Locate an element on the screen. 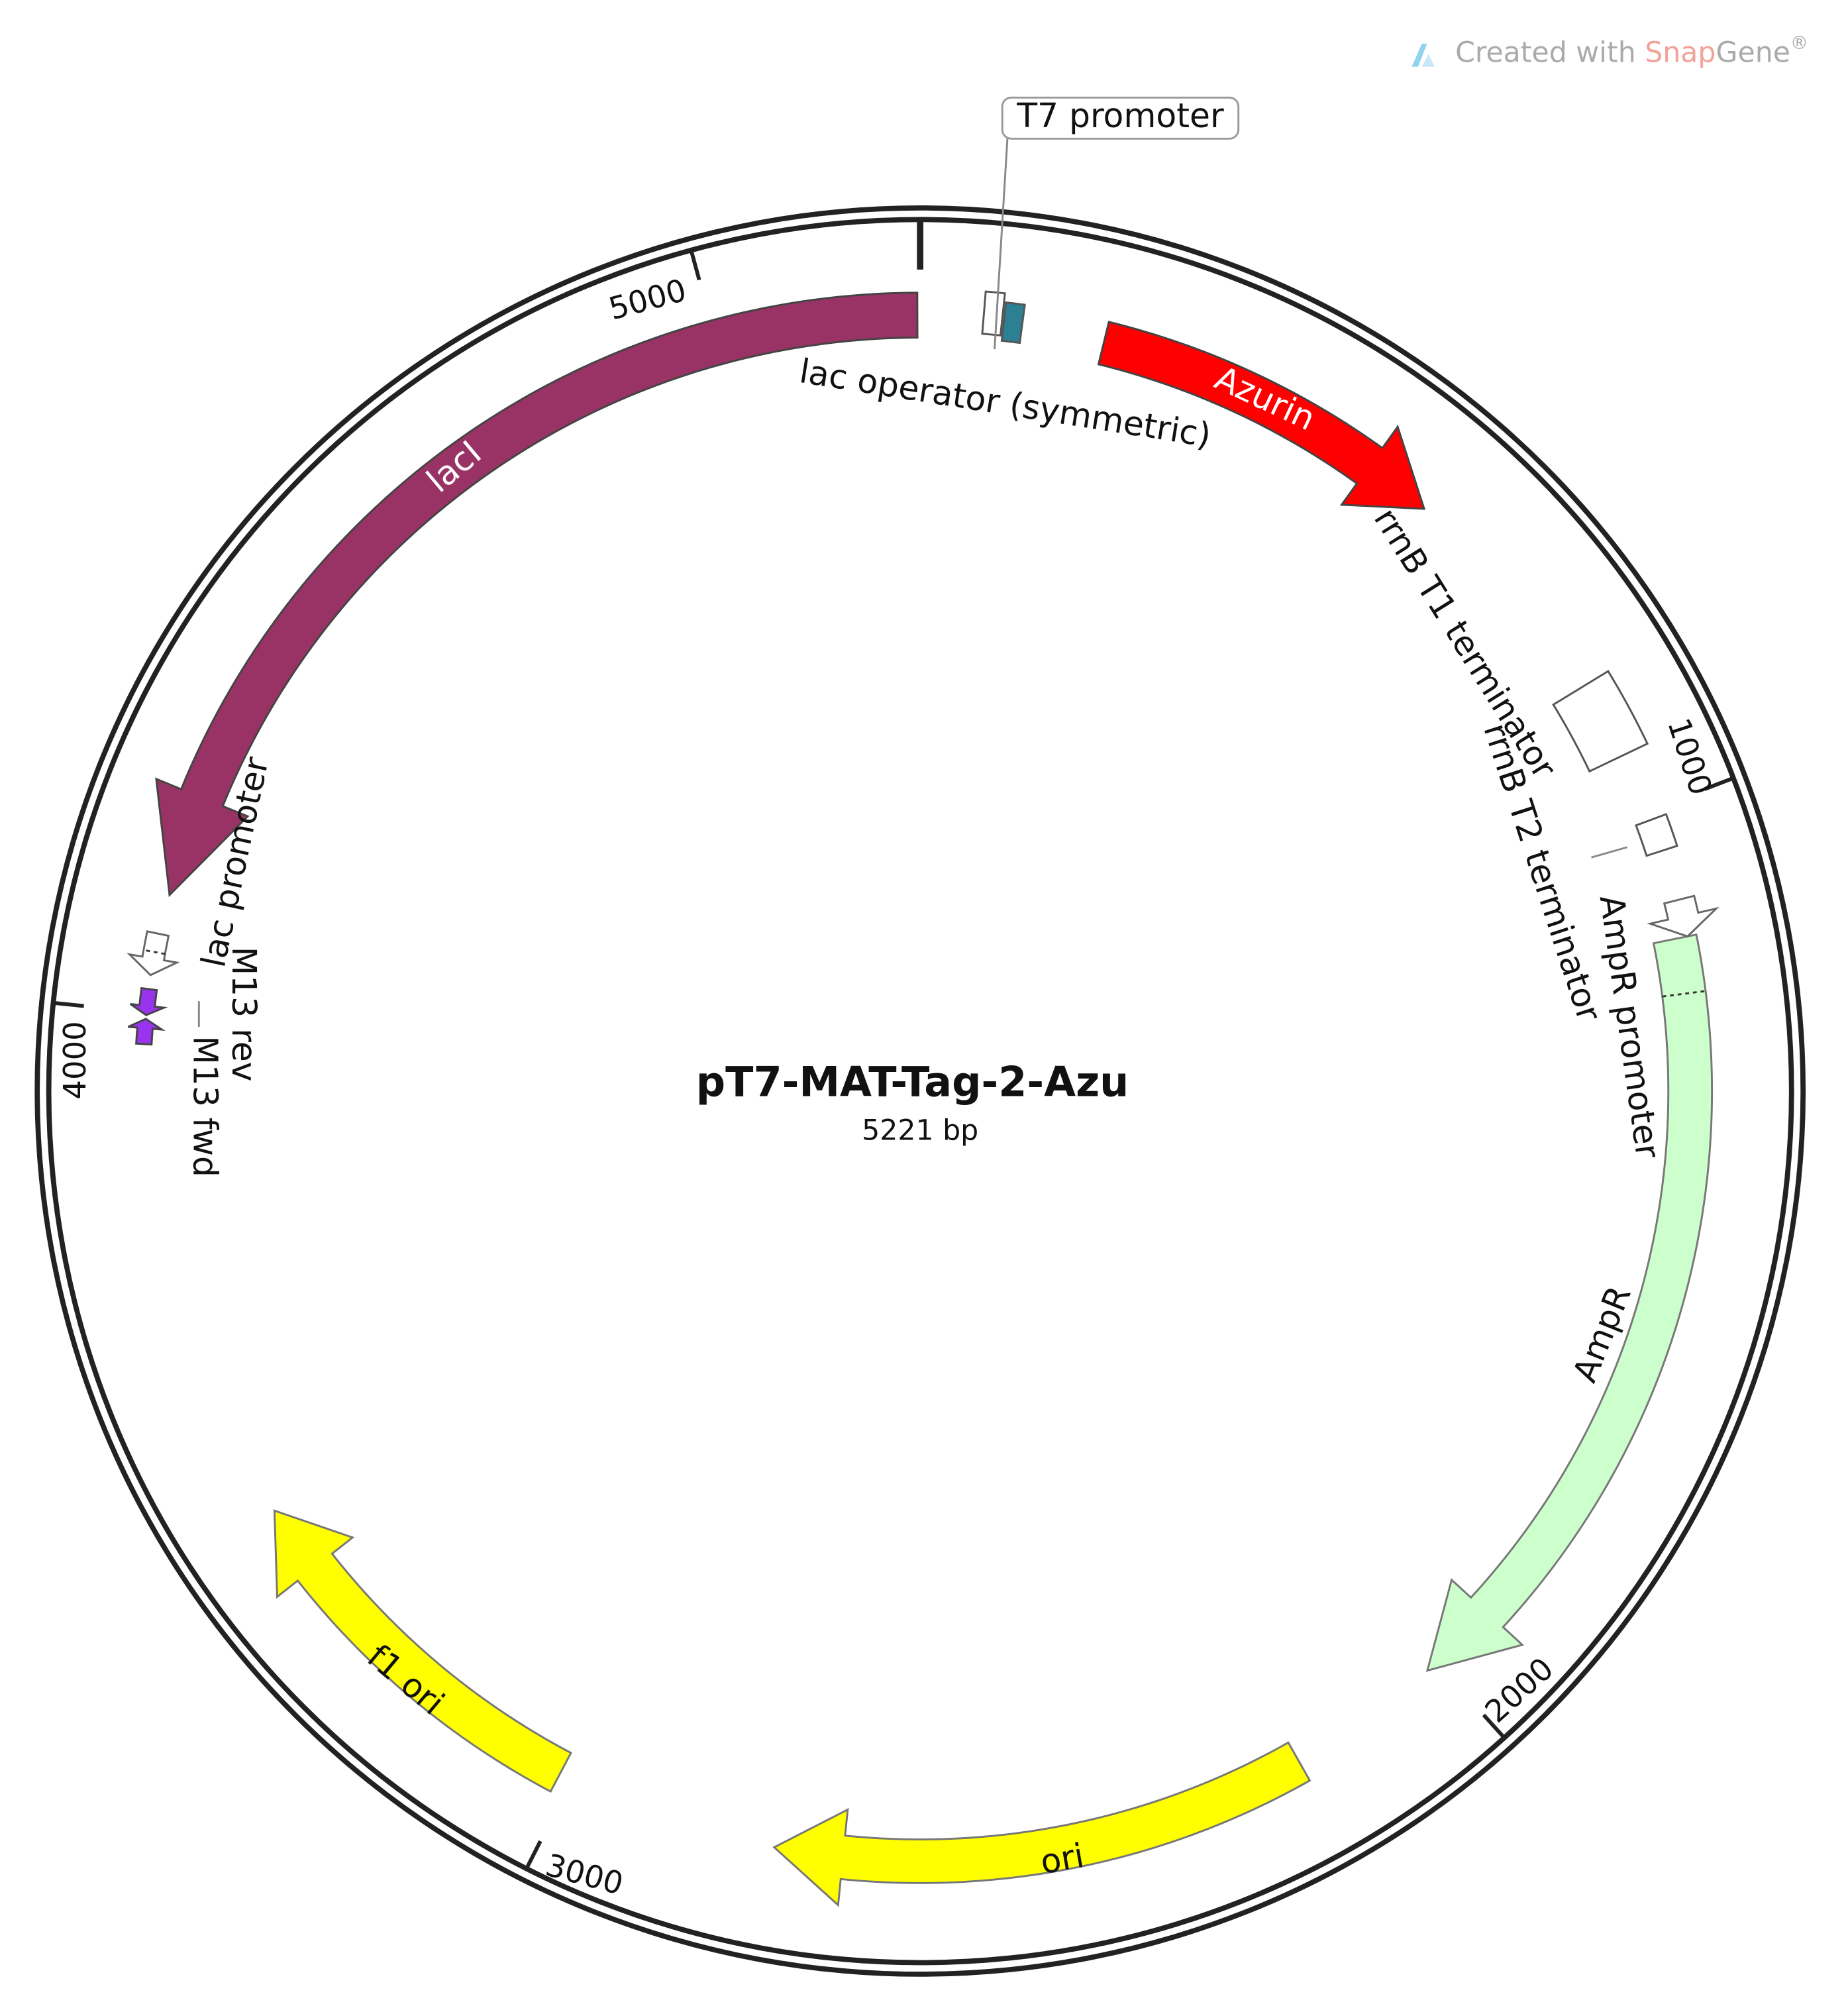 This screenshot has width=1848, height=2014. watermark-mark: ® is located at coordinates (1799, 43).